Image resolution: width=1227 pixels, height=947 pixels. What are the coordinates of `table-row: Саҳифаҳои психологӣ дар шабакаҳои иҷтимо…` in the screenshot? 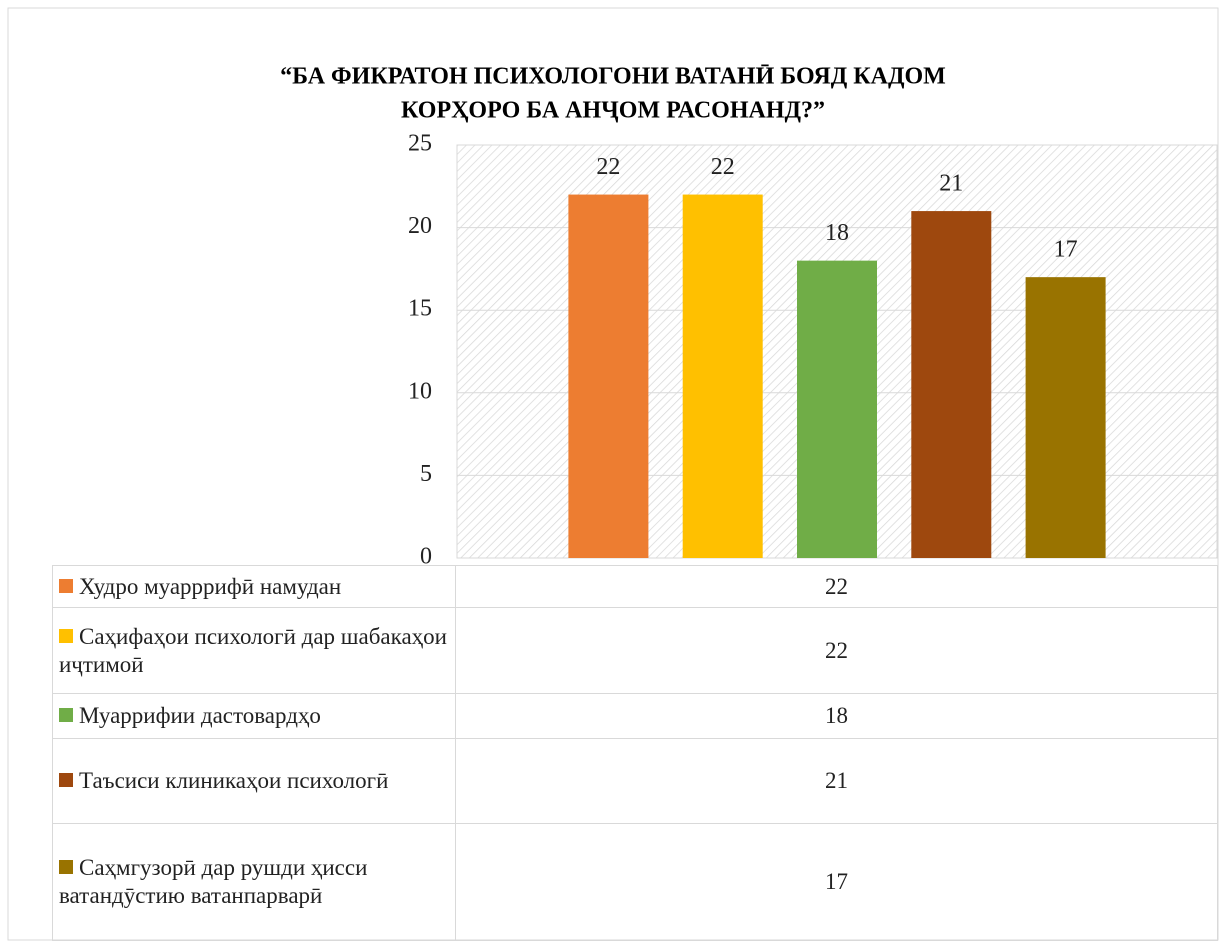 It's located at (635, 650).